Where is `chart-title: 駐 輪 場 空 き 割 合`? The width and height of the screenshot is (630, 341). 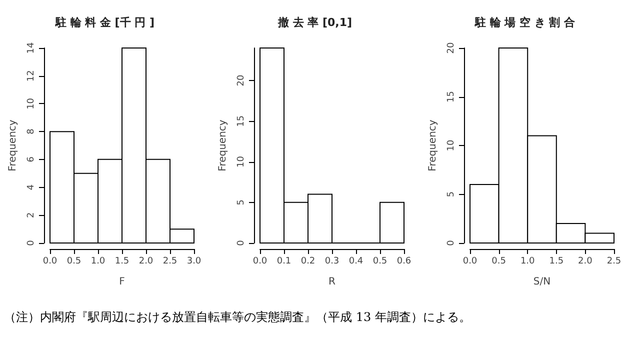 chart-title: 駐 輪 場 空 き 割 合 is located at coordinates (525, 22).